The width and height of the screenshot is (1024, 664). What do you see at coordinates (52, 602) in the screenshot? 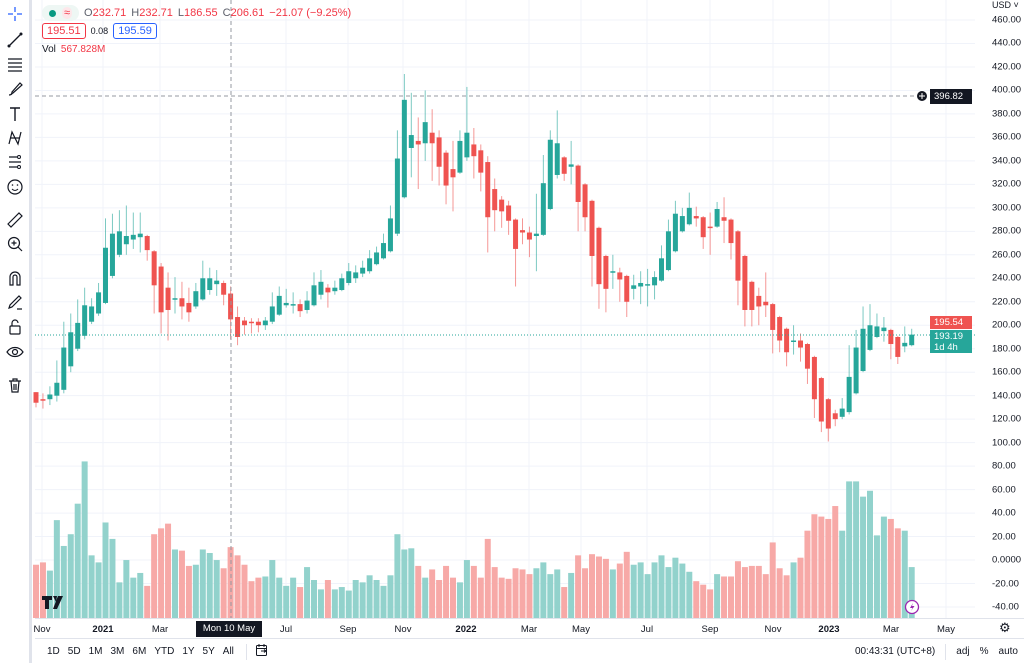
I see `tradingview-logo` at bounding box center [52, 602].